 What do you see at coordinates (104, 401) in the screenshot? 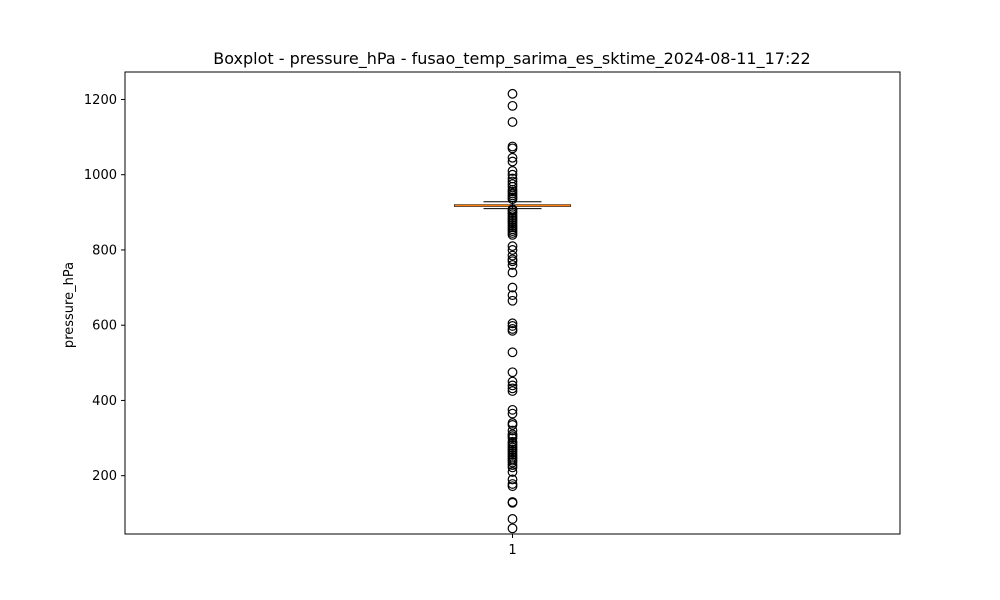
I see `y-tick-label: 400` at bounding box center [104, 401].